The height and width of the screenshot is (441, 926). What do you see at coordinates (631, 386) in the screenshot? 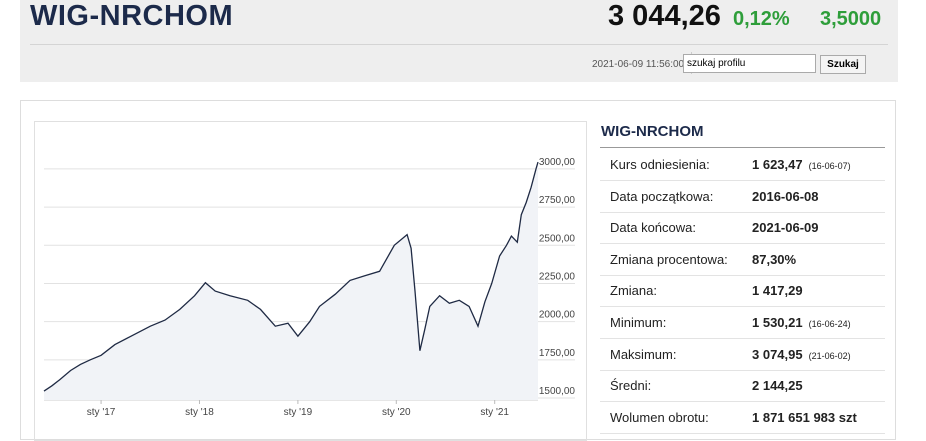
I see `row-label: Średni:` at bounding box center [631, 386].